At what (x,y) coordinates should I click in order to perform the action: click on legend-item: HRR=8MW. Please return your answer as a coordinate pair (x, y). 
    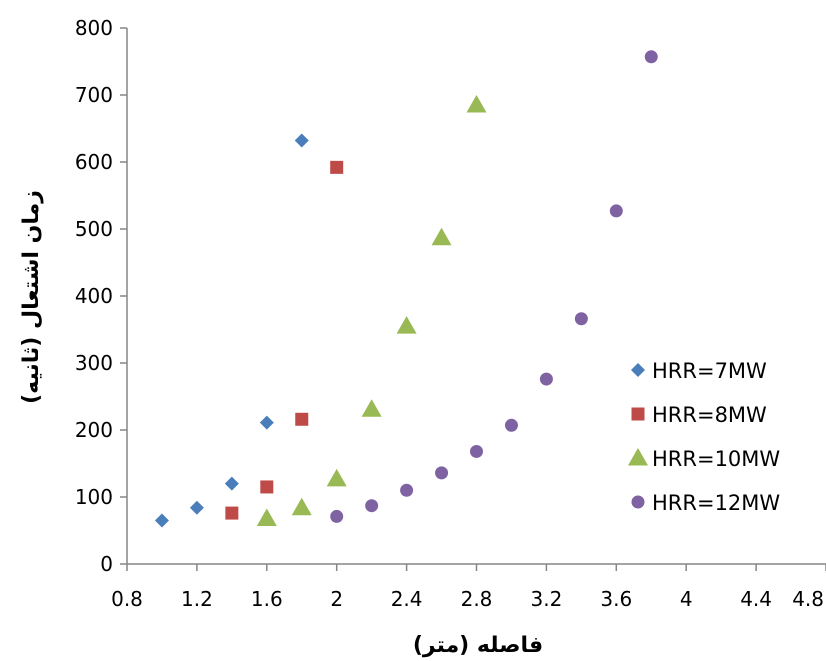
    Looking at the image, I should click on (699, 415).